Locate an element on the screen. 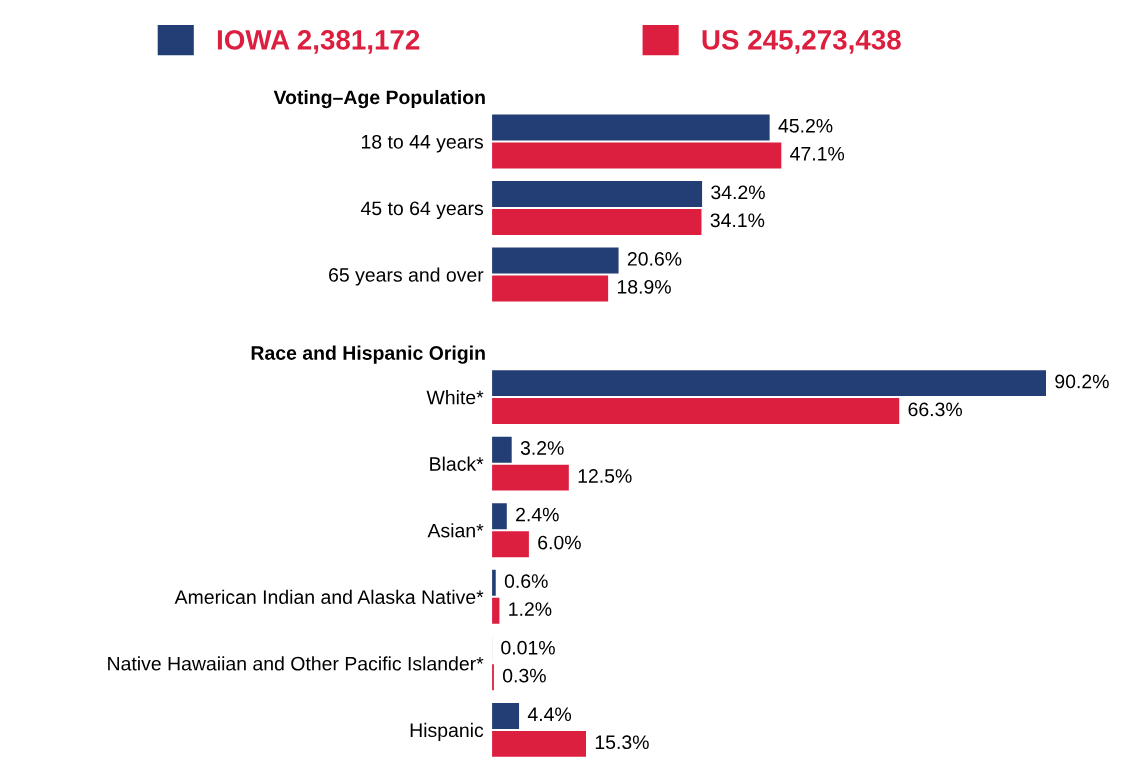 The image size is (1127, 767). y-tick-label: Asian* is located at coordinates (455, 530).